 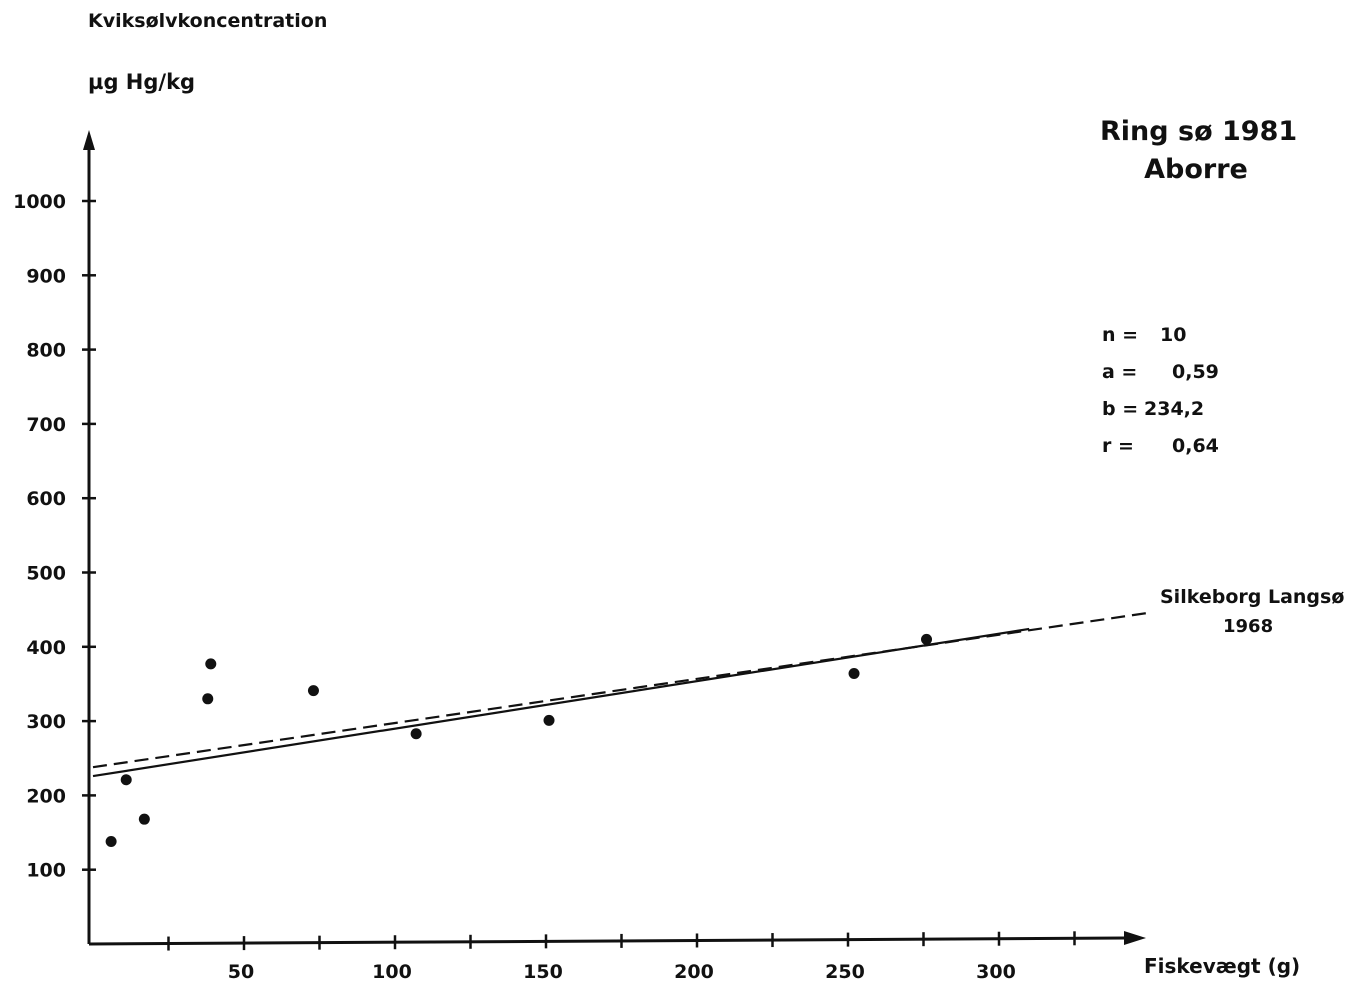 I want to click on trend-lines, so click(x=621, y=694).